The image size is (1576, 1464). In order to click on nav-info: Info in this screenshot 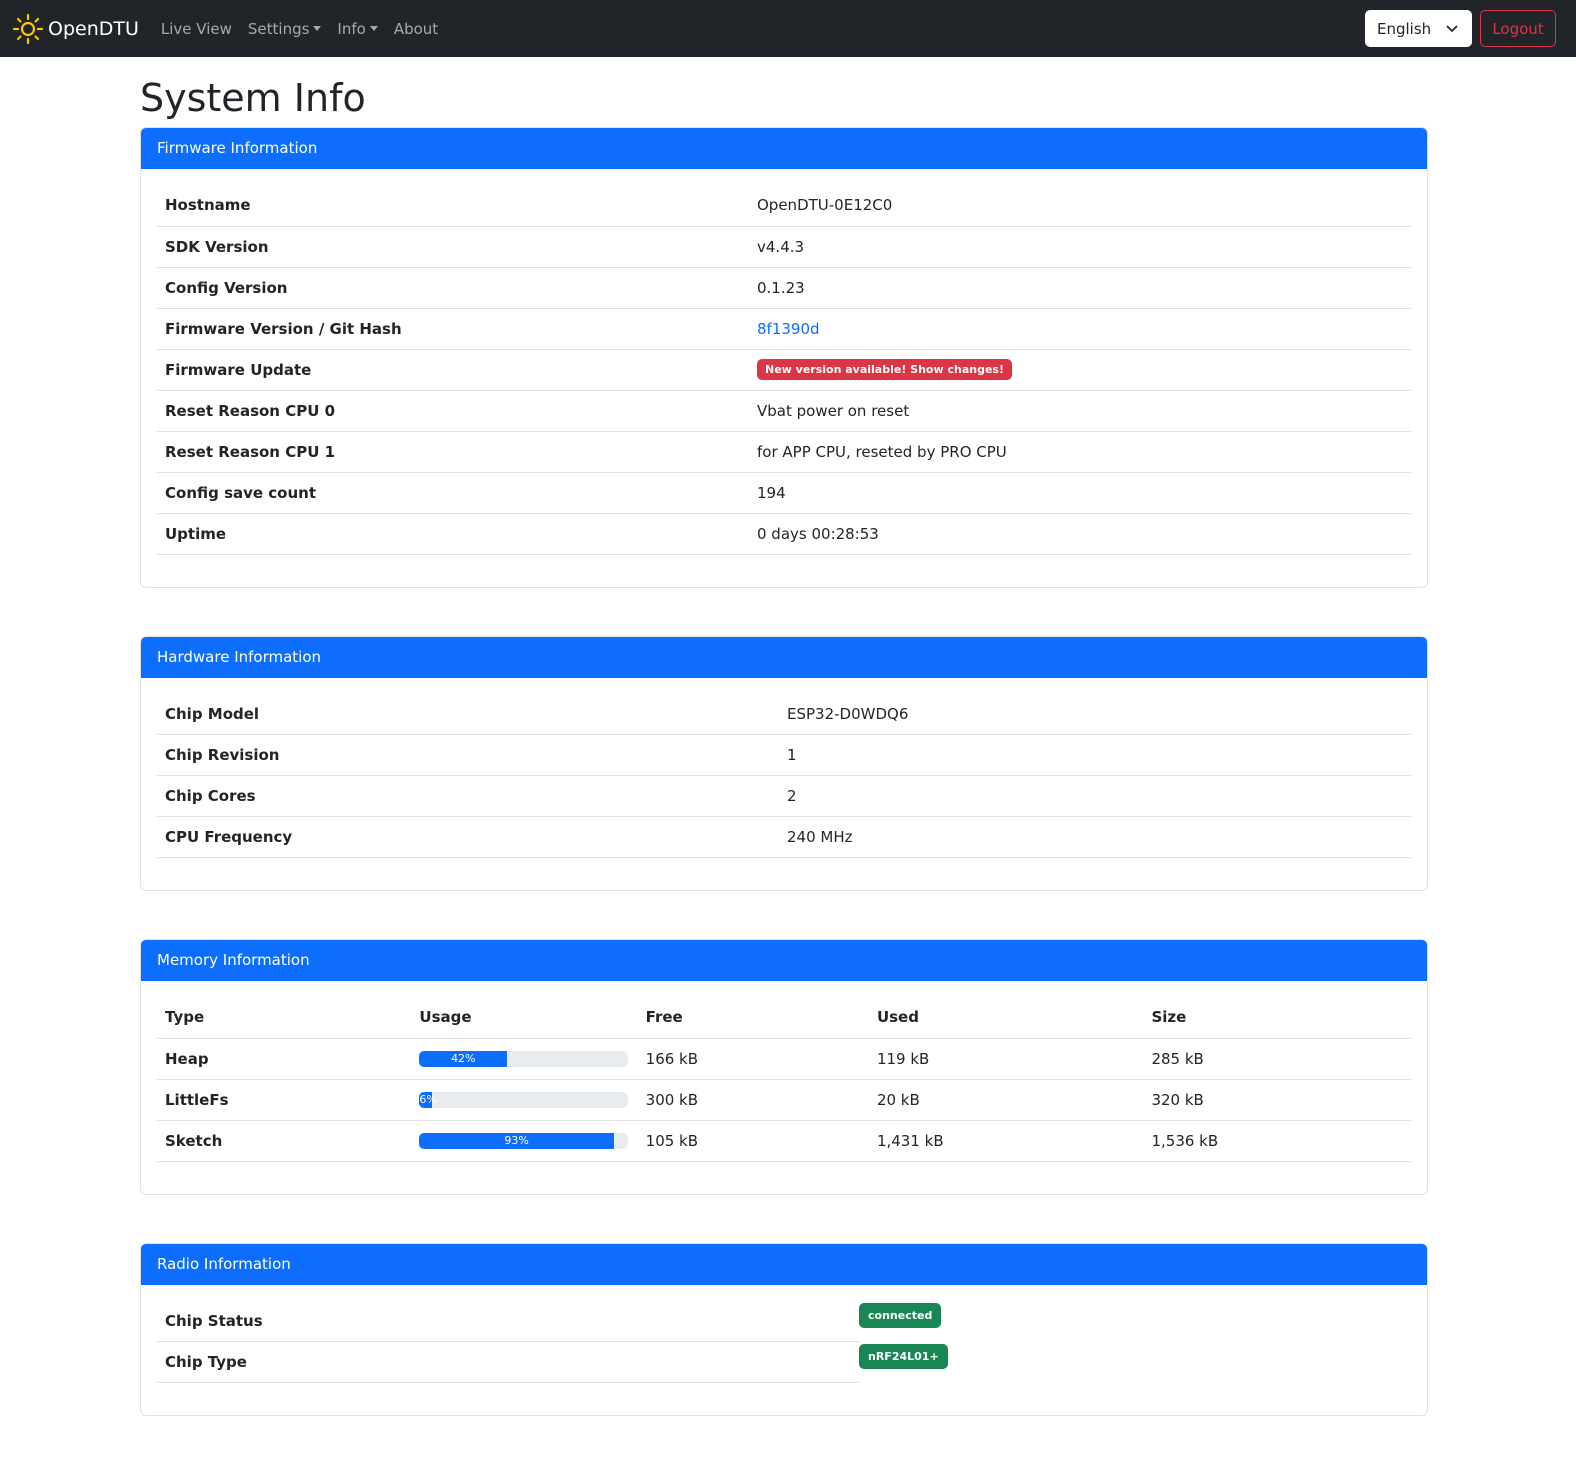, I will do `click(357, 28)`.